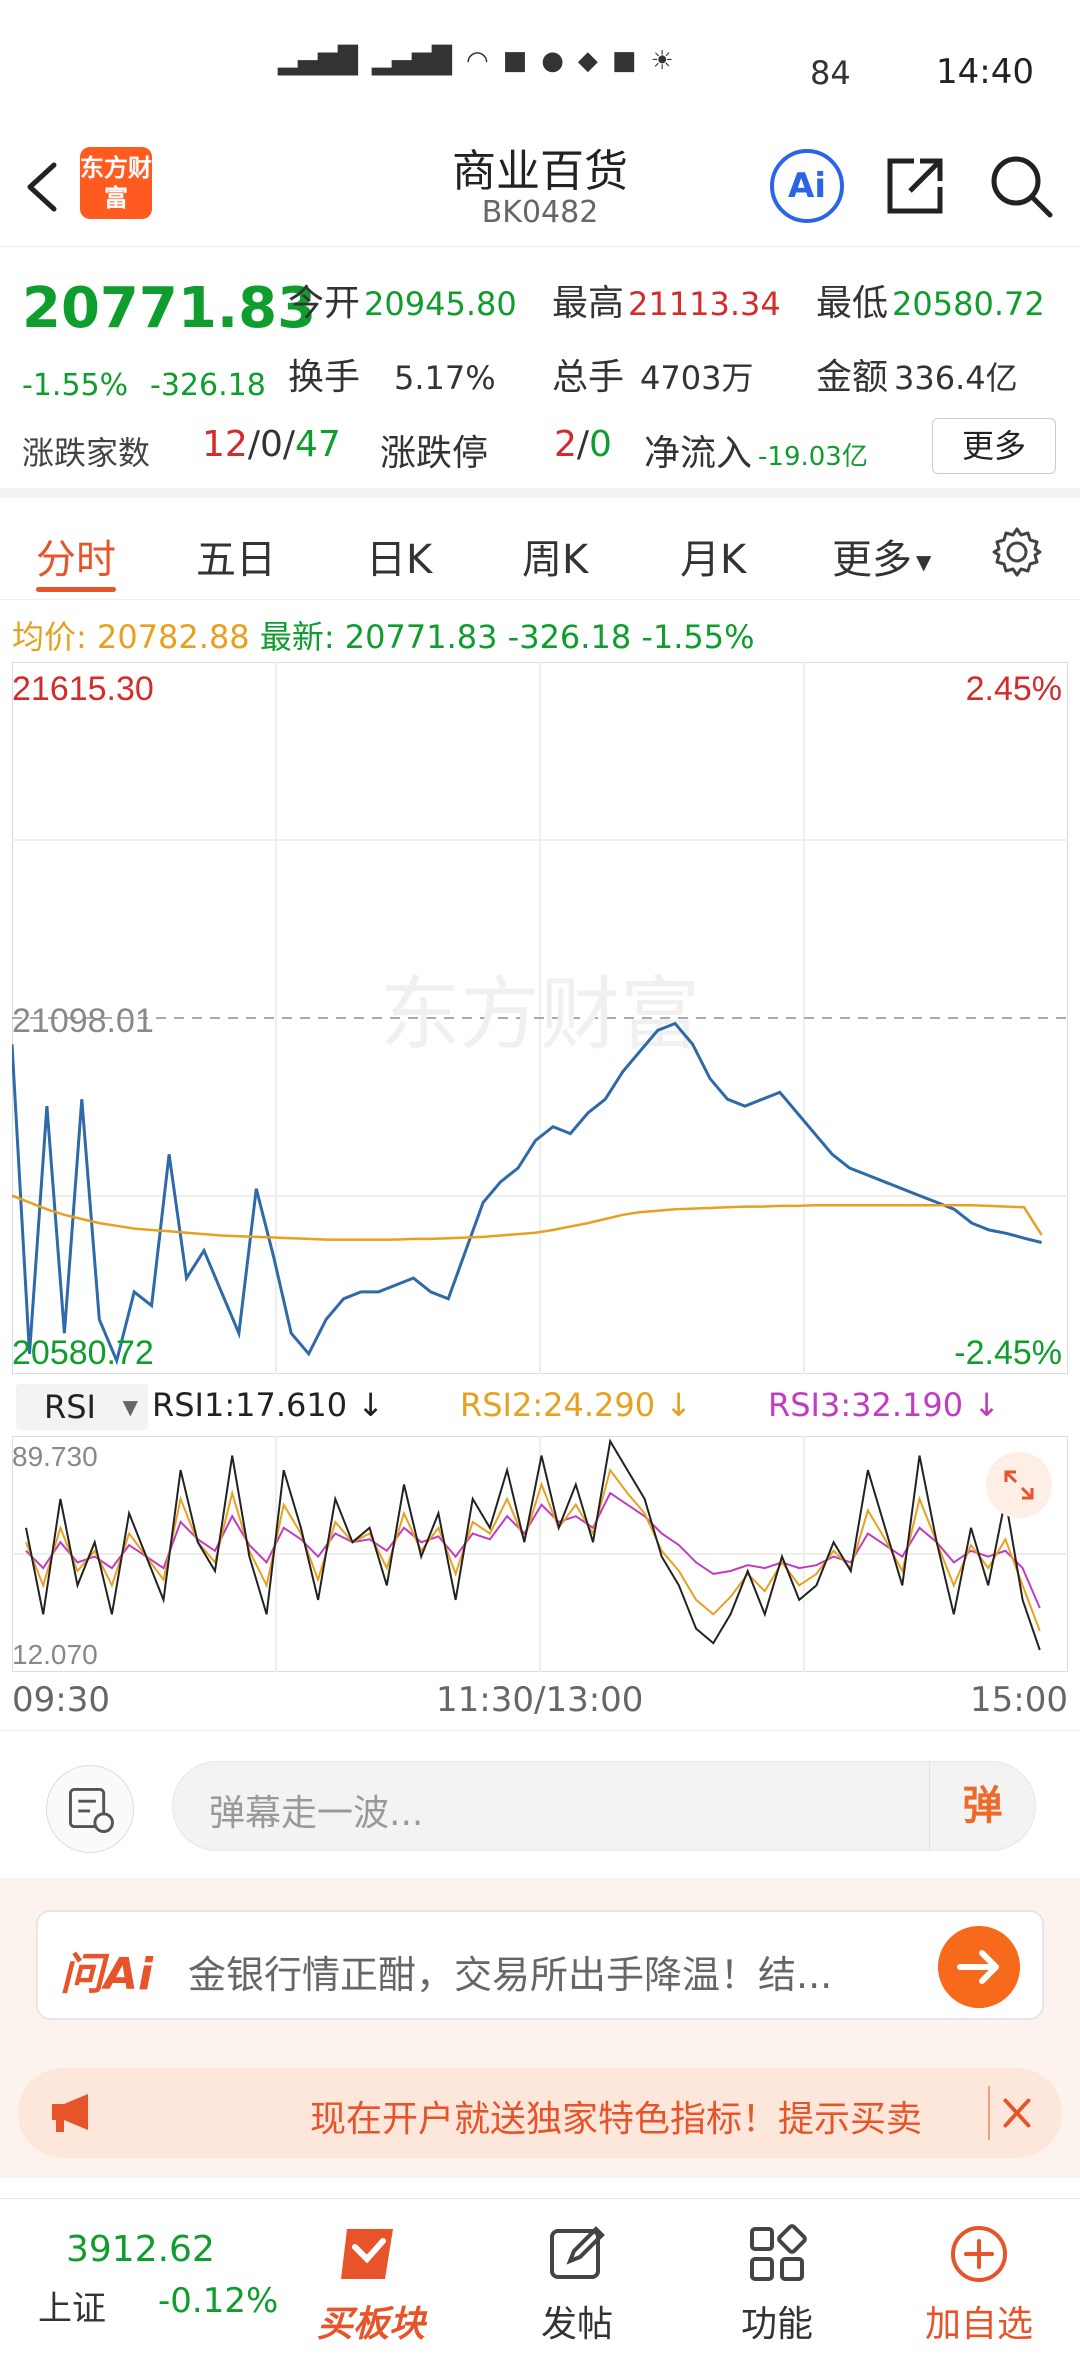  What do you see at coordinates (930, 300) in the screenshot?
I see `low-stat: 最低 20580.72` at bounding box center [930, 300].